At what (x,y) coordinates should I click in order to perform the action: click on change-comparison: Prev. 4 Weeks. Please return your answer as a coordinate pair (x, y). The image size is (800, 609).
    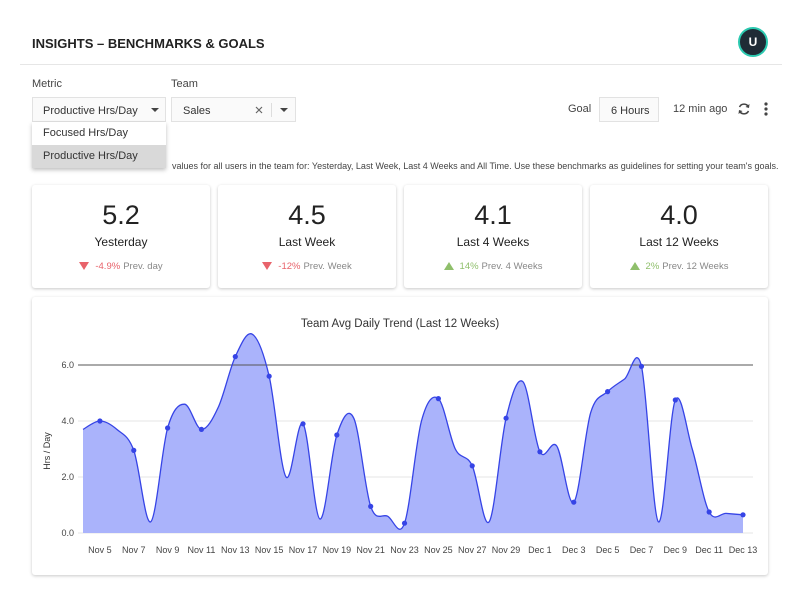
    Looking at the image, I should click on (512, 266).